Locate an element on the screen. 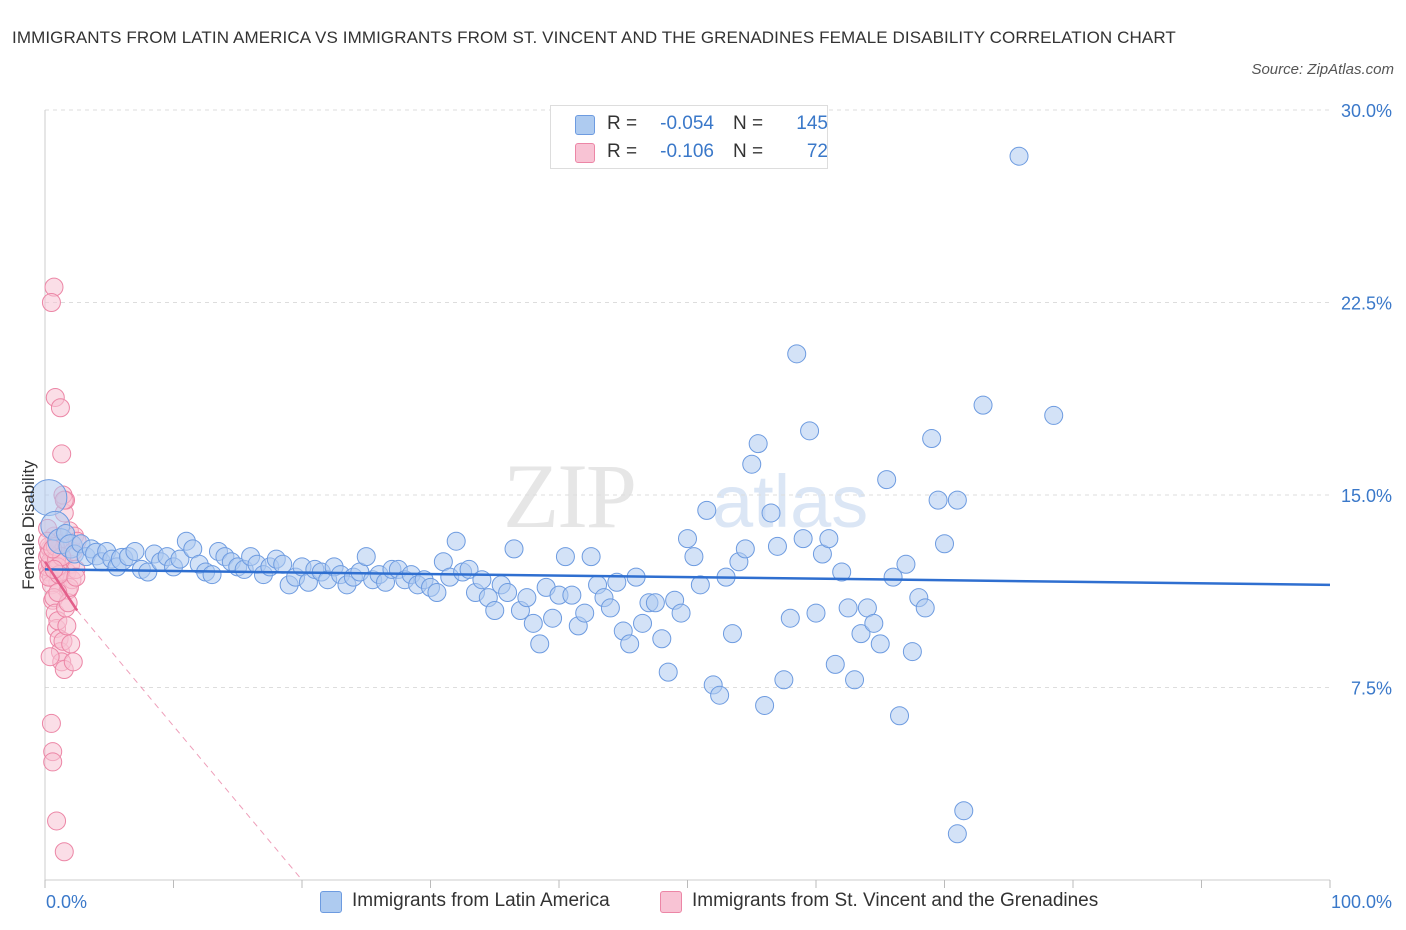 This screenshot has height=930, width=1406. chart-source: Source: ZipAtlas.com is located at coordinates (1322, 69).